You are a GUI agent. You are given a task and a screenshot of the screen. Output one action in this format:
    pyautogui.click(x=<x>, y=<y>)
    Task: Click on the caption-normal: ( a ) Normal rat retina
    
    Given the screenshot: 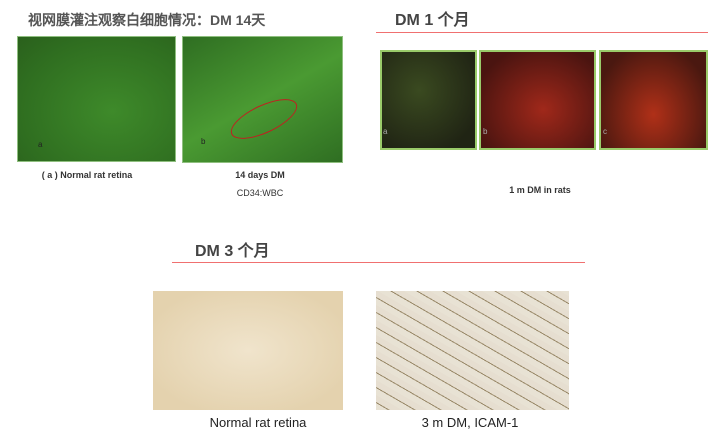 What is the action you would take?
    pyautogui.click(x=87, y=175)
    